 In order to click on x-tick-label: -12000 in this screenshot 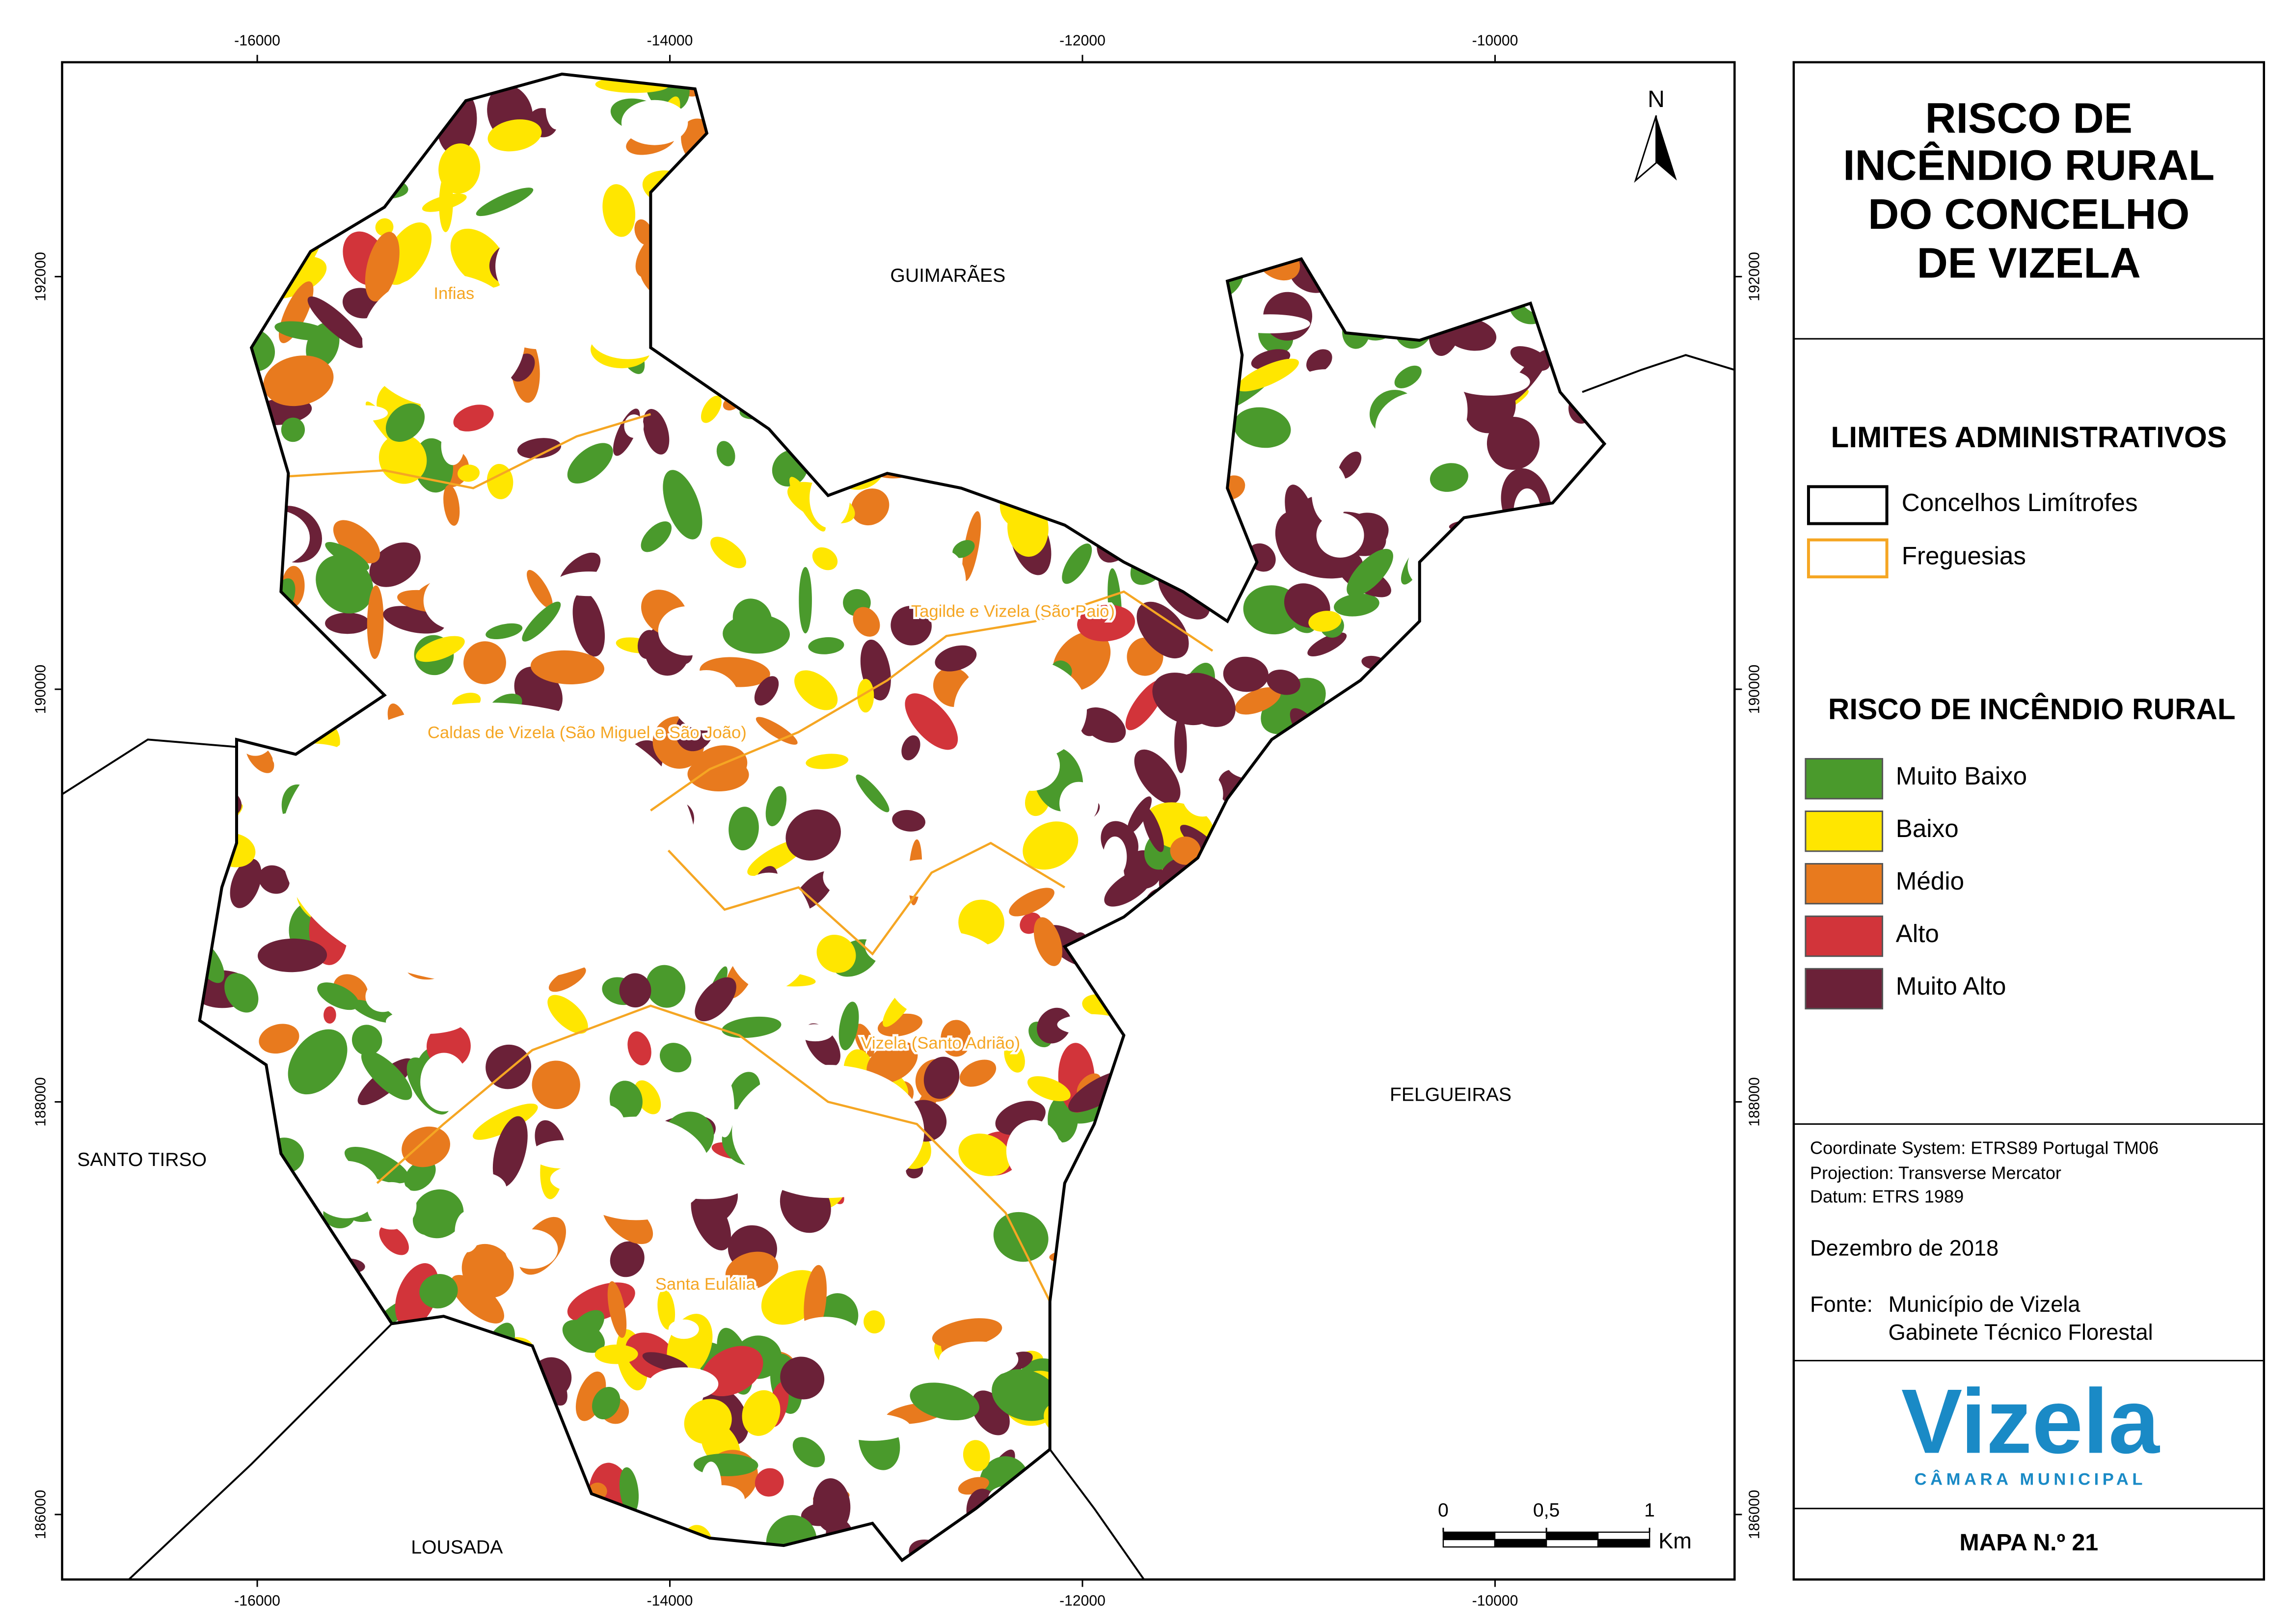, I will do `click(1082, 1601)`.